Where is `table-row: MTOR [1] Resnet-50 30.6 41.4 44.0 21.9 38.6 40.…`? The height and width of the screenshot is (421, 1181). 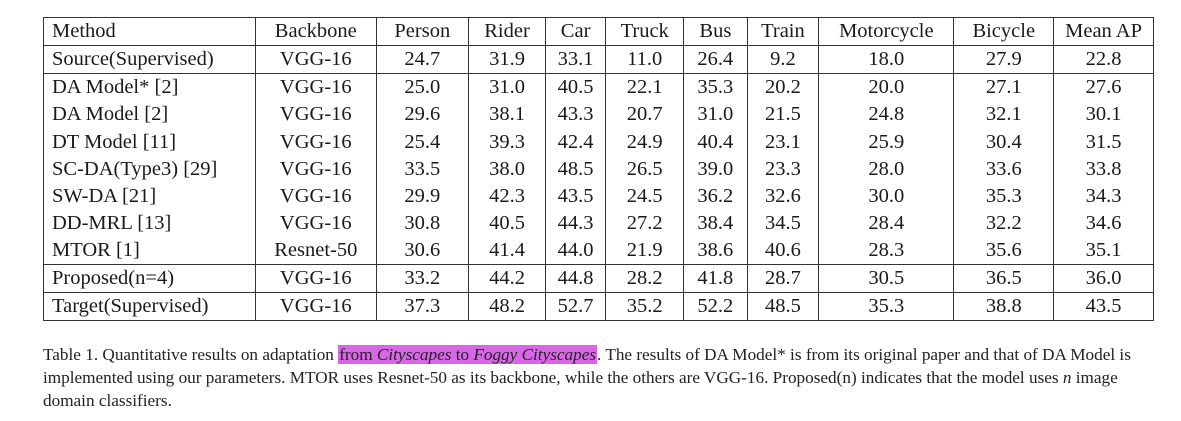 table-row: MTOR [1] Resnet-50 30.6 41.4 44.0 21.9 38.6 40.… is located at coordinates (598, 250).